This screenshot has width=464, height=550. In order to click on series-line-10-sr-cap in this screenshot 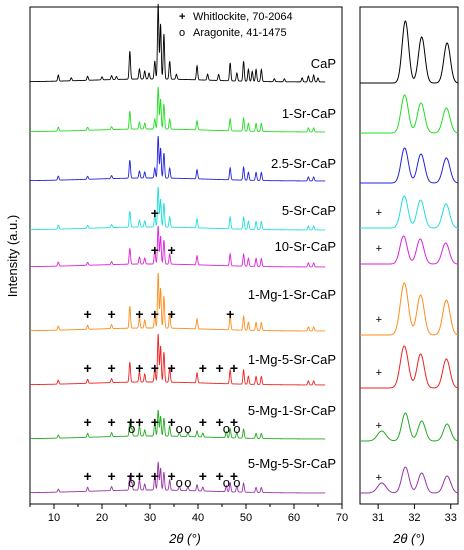, I will do `click(177, 246)`.